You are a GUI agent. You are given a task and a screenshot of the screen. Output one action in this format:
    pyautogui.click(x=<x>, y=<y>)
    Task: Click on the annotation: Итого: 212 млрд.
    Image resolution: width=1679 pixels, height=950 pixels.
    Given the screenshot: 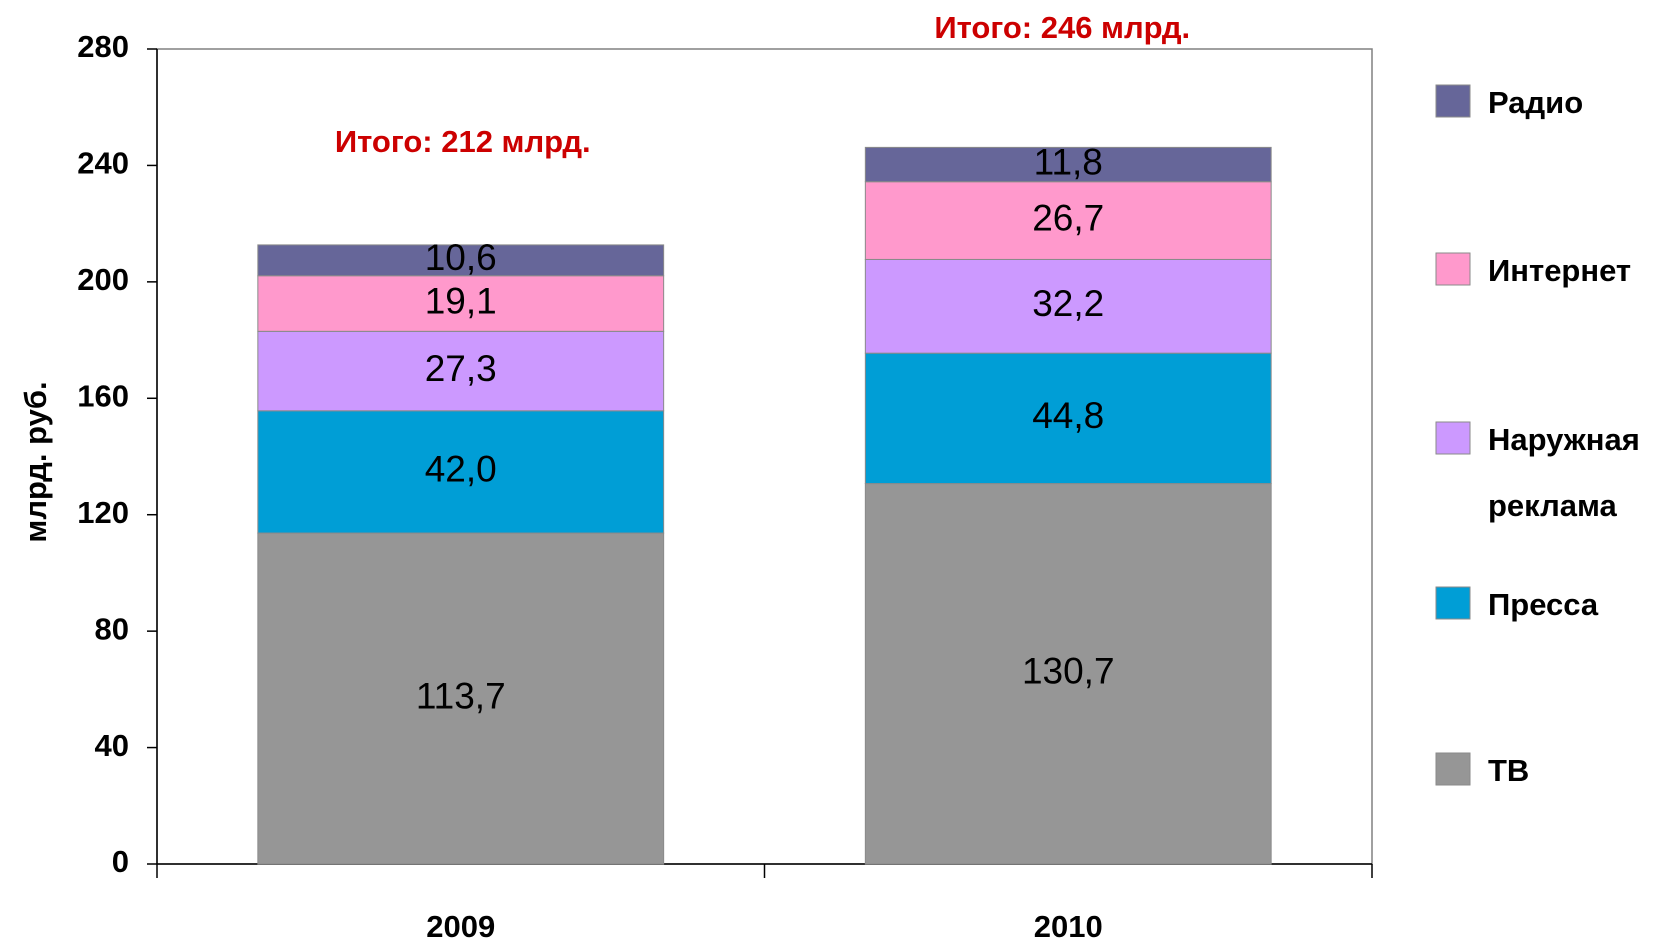 What is the action you would take?
    pyautogui.click(x=463, y=141)
    